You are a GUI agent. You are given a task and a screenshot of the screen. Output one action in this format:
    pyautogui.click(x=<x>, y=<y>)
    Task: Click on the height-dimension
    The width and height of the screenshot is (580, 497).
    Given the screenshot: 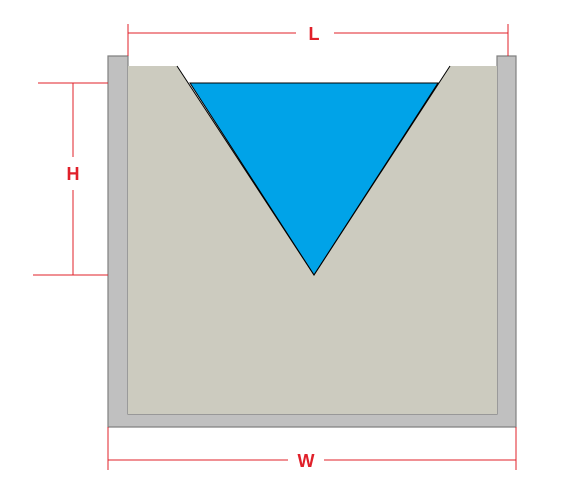 What is the action you would take?
    pyautogui.click(x=70, y=179)
    